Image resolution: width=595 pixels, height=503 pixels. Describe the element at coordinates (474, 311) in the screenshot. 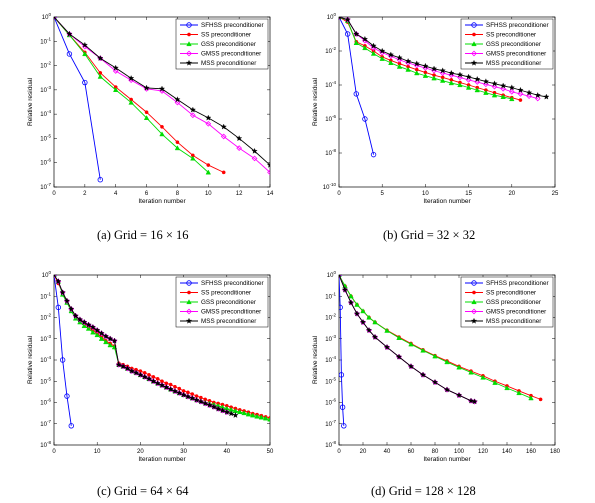

I see `legend-marker-gmss` at that location.